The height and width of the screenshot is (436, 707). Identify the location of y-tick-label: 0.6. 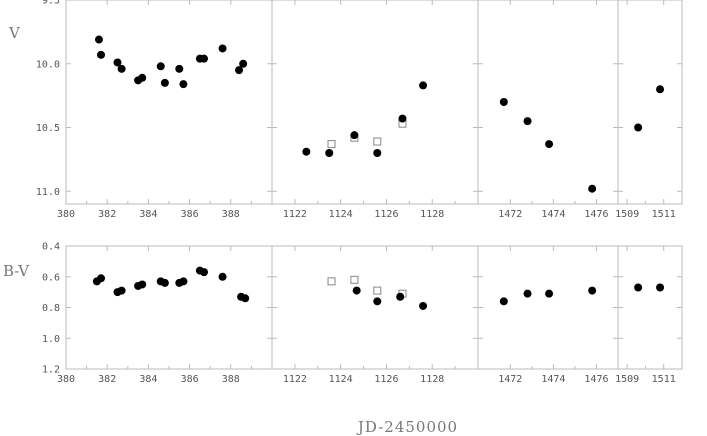
(51, 277).